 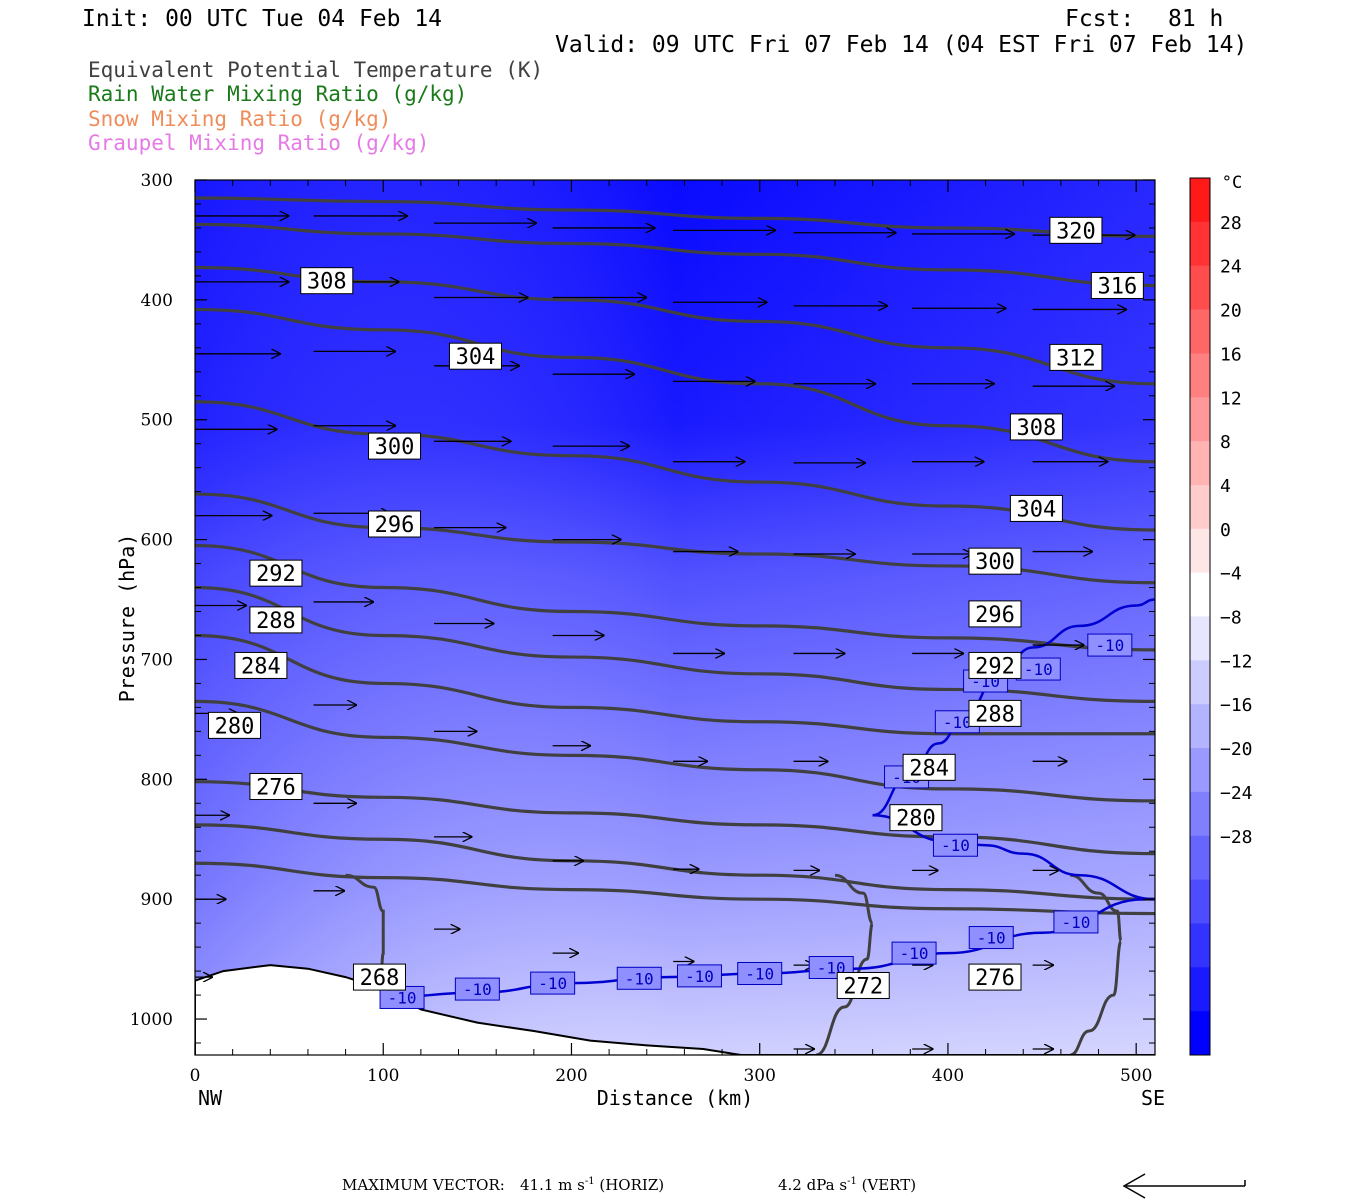 I want to click on theta-e-label: 288, so click(x=995, y=714).